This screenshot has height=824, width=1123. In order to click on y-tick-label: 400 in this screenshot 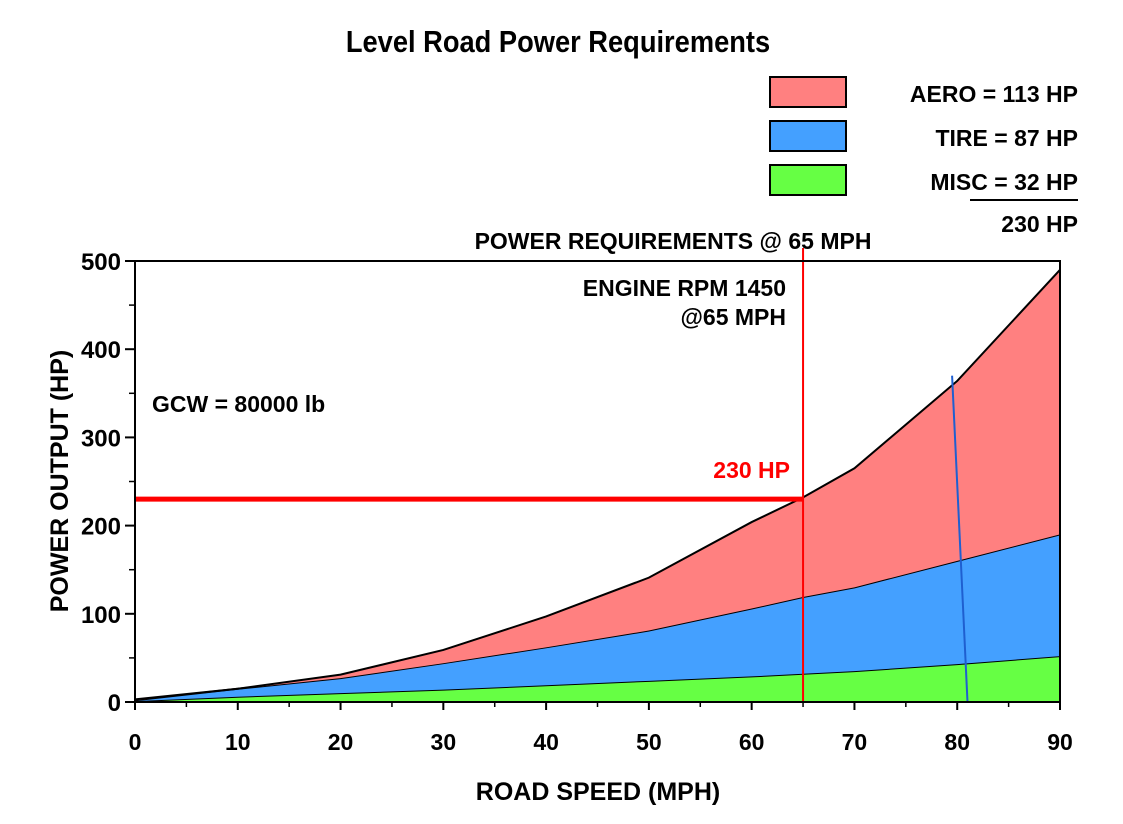, I will do `click(101, 350)`.